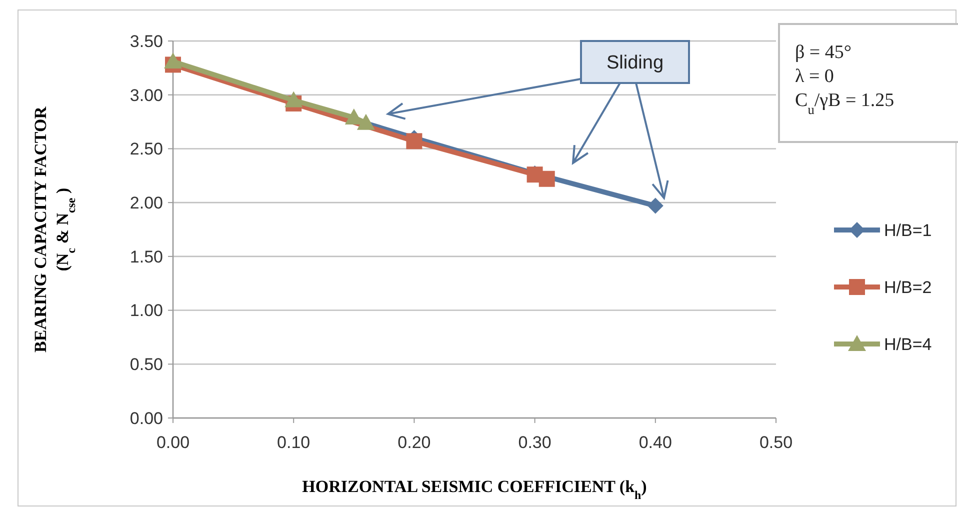 This screenshot has height=516, width=958. I want to click on text: λ = 0, so click(814, 76).